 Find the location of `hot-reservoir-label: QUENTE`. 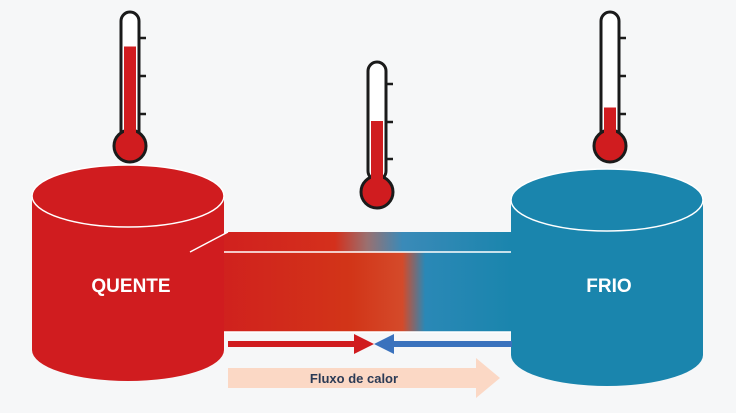

hot-reservoir-label: QUENTE is located at coordinates (130, 286).